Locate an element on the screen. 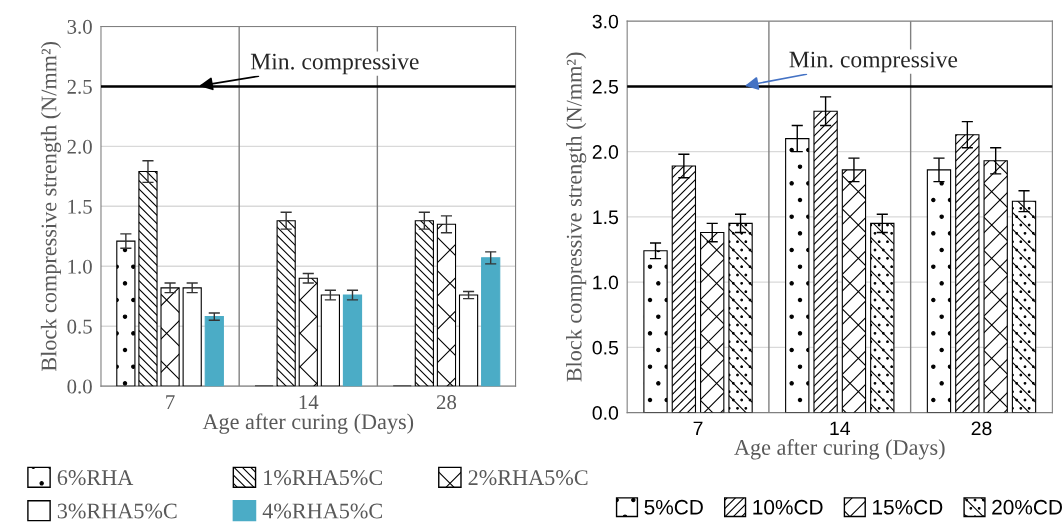 The height and width of the screenshot is (529, 1063). legend-label: 15%CD is located at coordinates (908, 507).